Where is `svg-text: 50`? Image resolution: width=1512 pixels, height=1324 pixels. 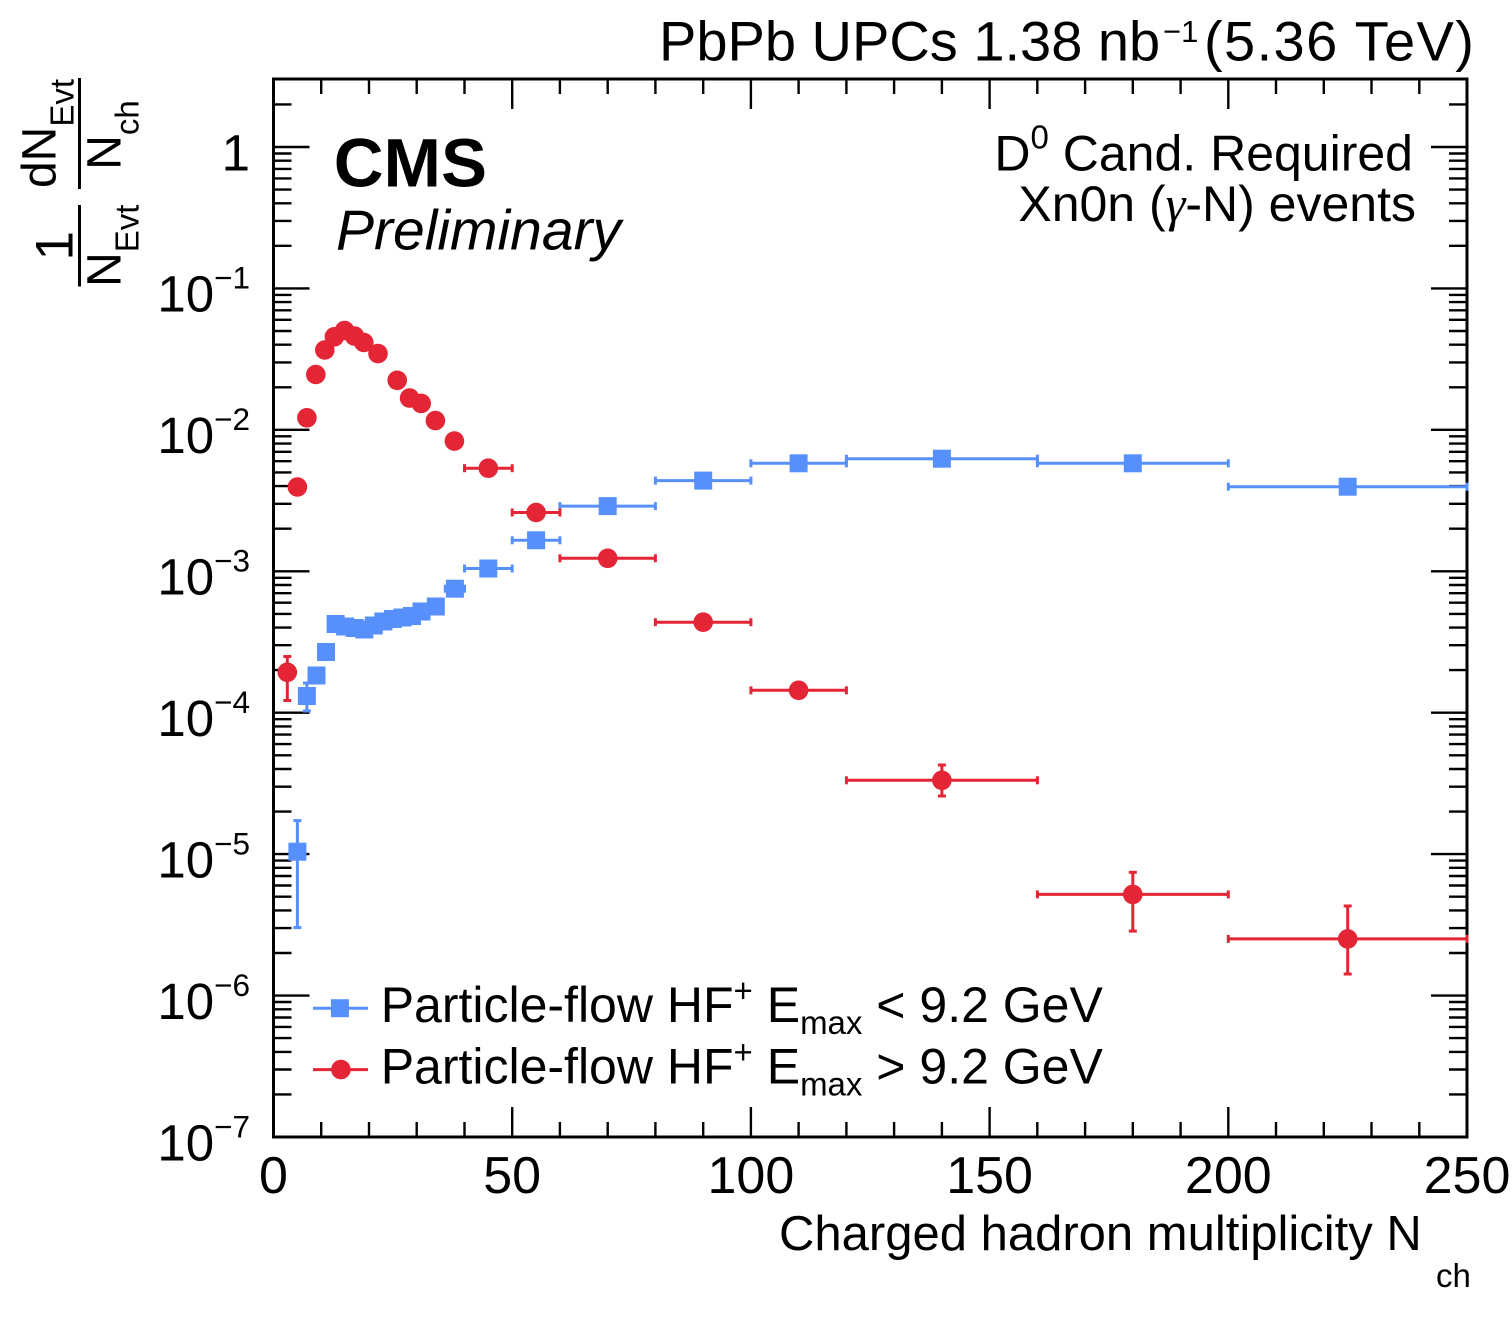 svg-text: 50 is located at coordinates (512, 1176).